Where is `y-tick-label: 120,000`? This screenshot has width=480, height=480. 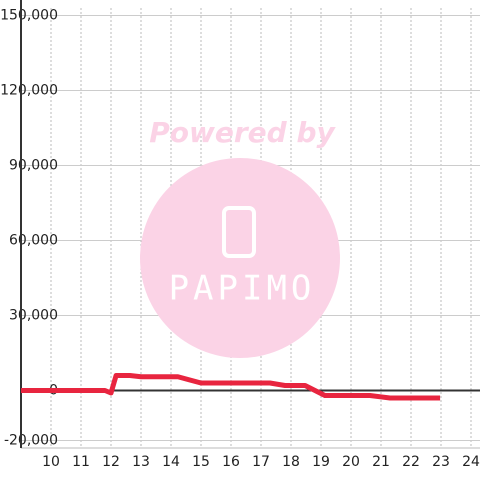 y-tick-label: 120,000 is located at coordinates (29, 91).